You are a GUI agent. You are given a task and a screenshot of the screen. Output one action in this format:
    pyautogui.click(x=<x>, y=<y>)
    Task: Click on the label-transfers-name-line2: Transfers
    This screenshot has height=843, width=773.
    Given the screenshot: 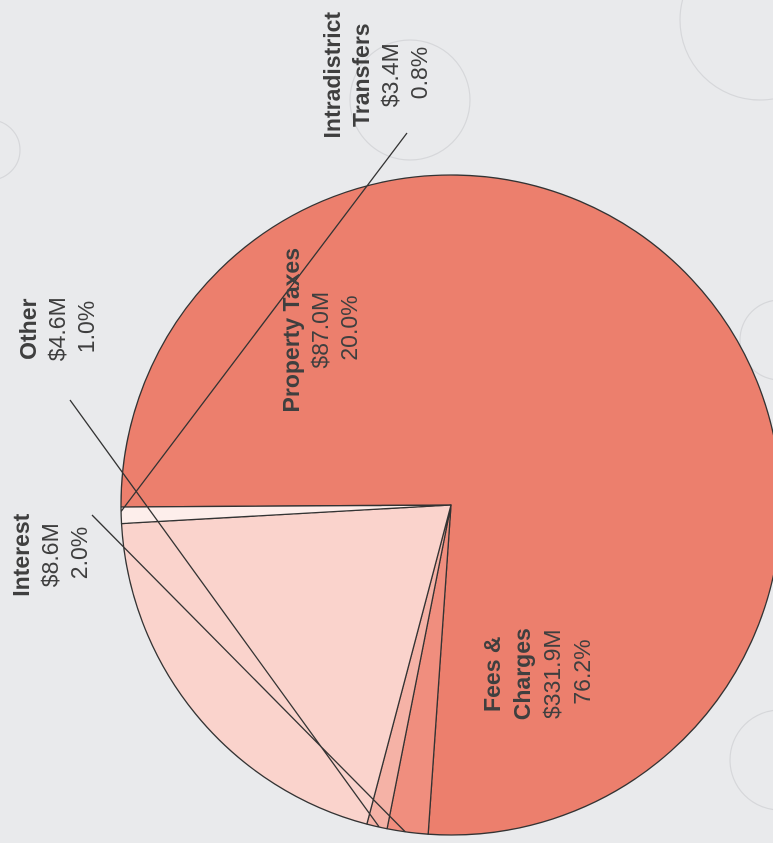 What is the action you would take?
    pyautogui.click(x=361, y=75)
    